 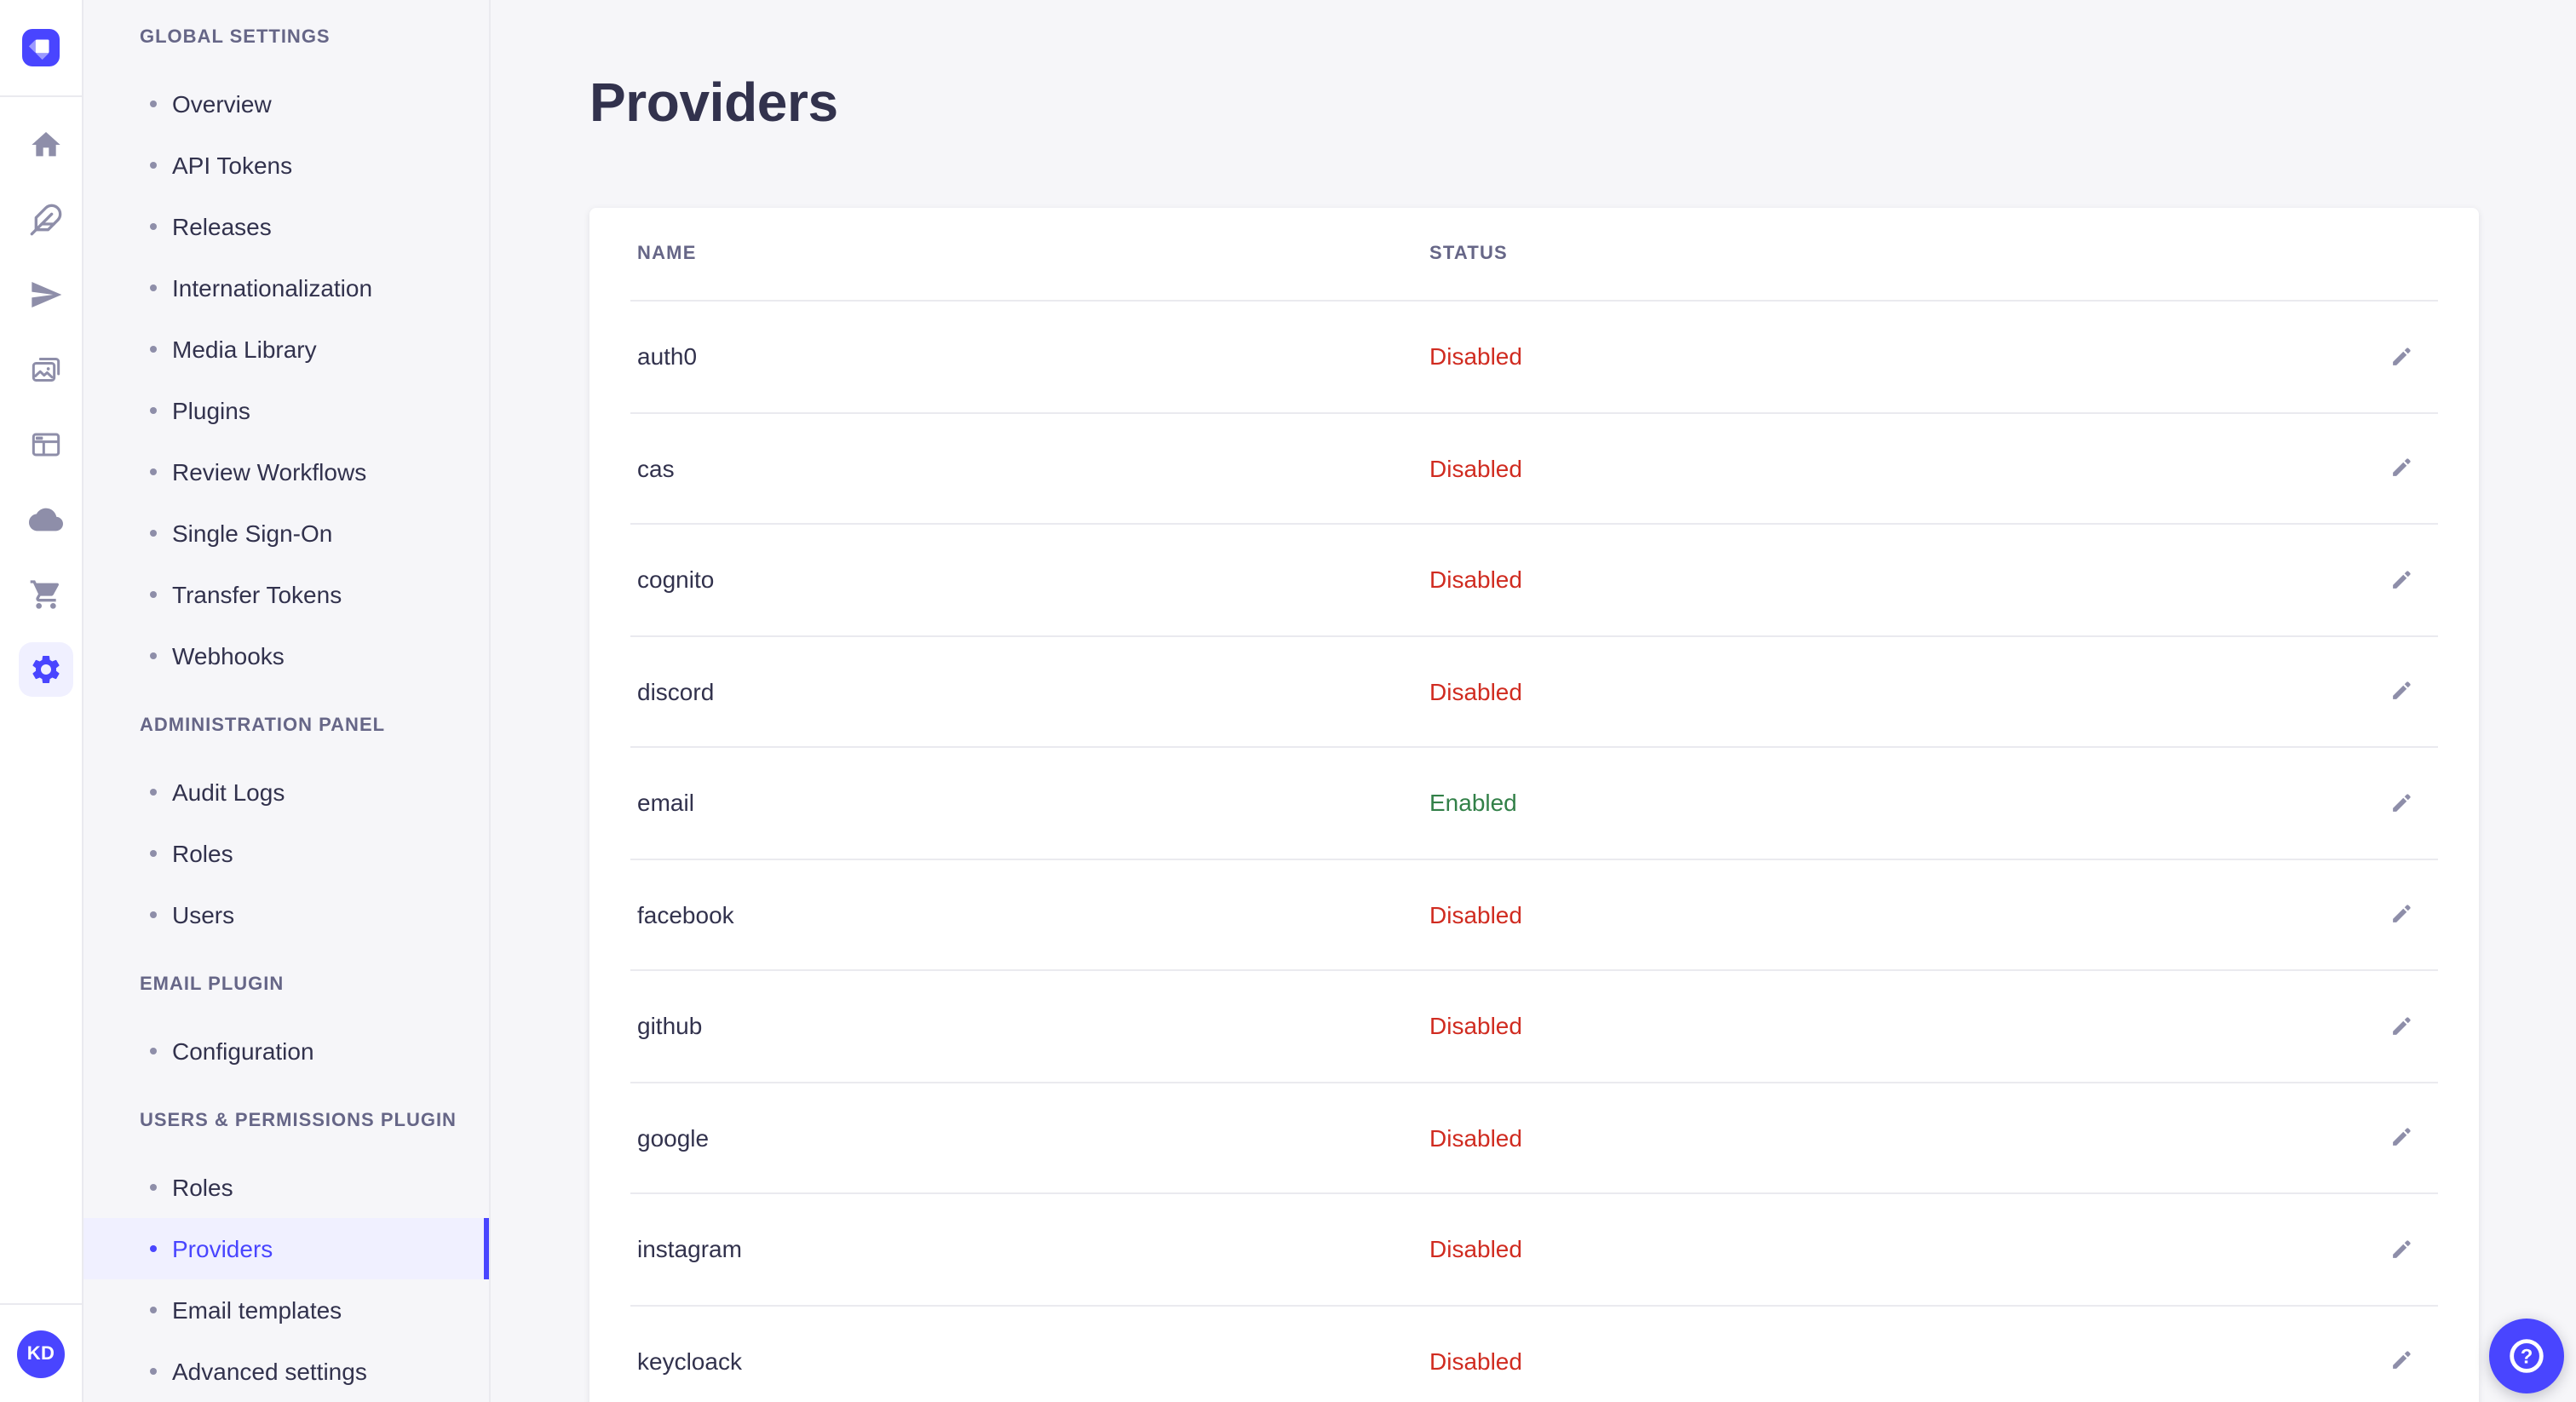 What do you see at coordinates (269, 1371) in the screenshot?
I see `sidebar-item-label: Advanced settings` at bounding box center [269, 1371].